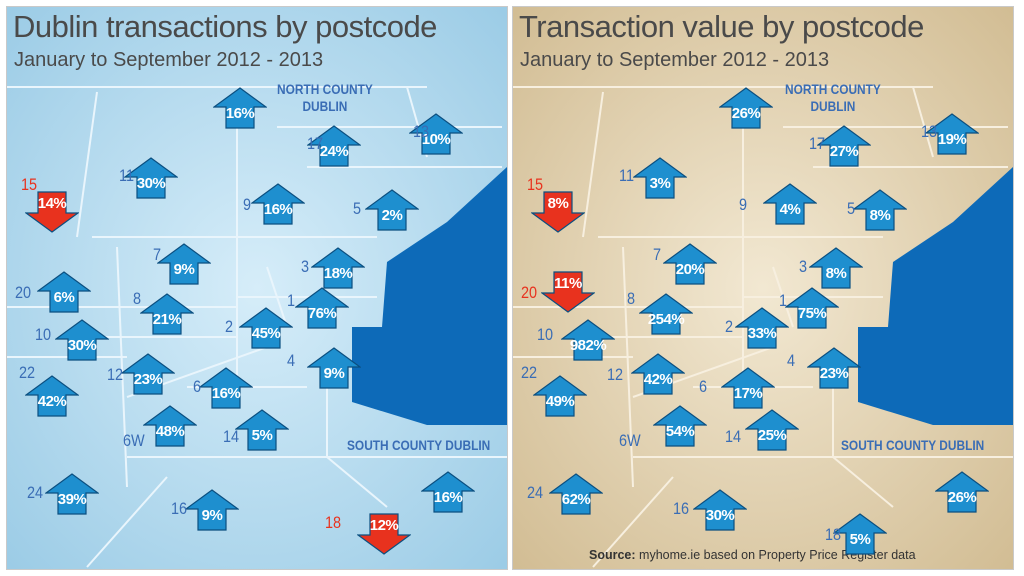 Image resolution: width=1024 pixels, height=576 pixels. I want to click on down-arrow-icon: 14%, so click(52, 212).